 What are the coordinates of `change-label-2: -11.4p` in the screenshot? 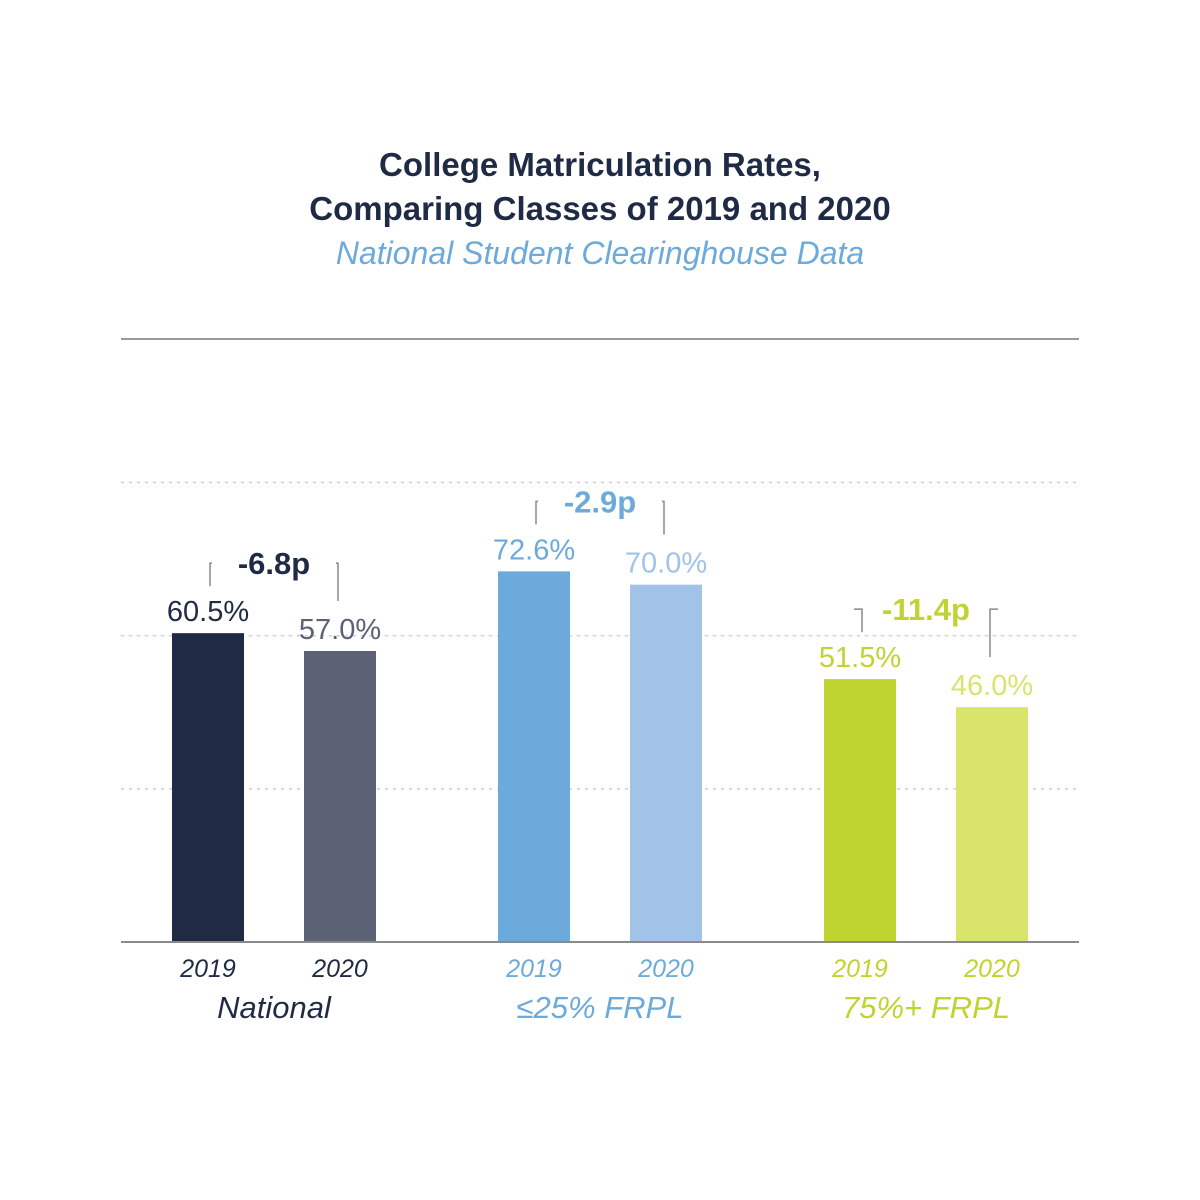 It's located at (926, 609).